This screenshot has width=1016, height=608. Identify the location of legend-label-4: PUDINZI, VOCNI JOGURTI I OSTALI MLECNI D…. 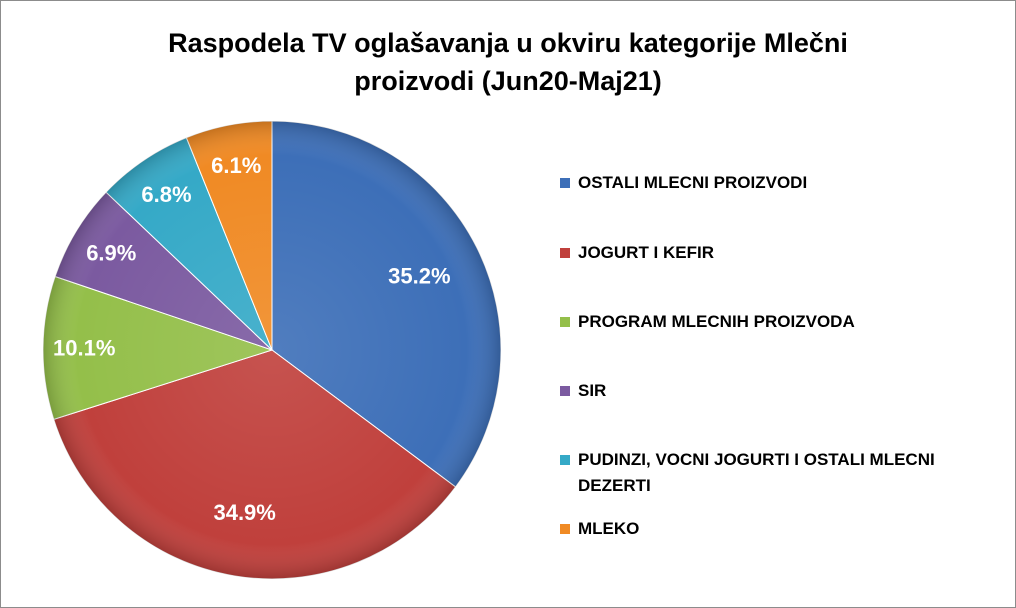
(756, 472).